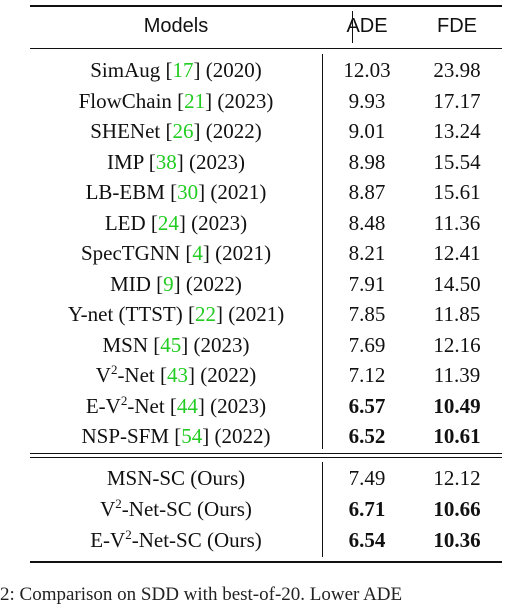  What do you see at coordinates (367, 253) in the screenshot?
I see `ade-value: 8.21` at bounding box center [367, 253].